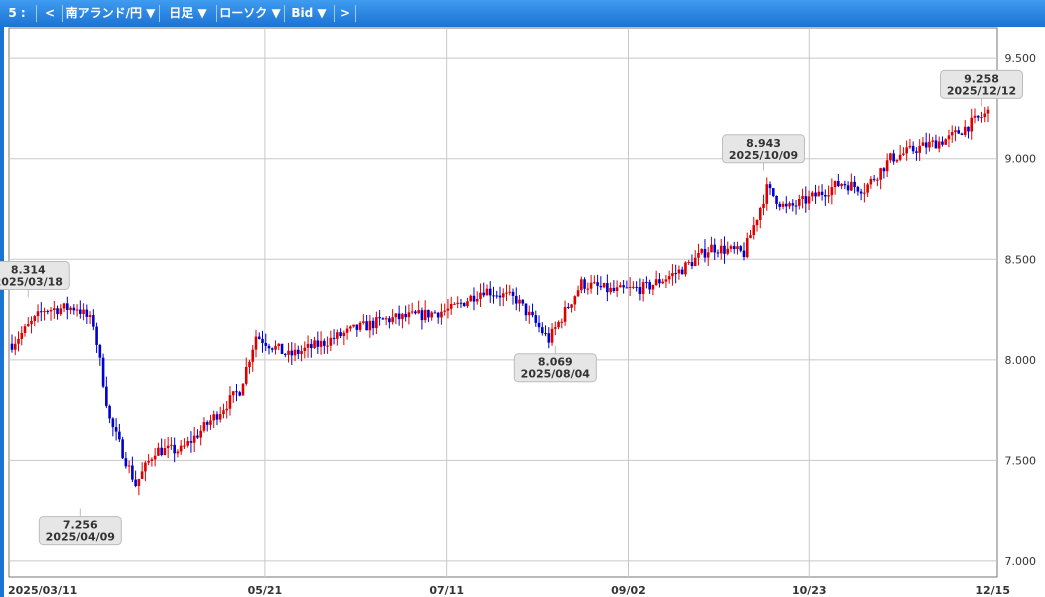 The image size is (1045, 597). I want to click on y-axis: 9.500 9.000 8.500 8.000 7.500 7.000, so click(1021, 310).